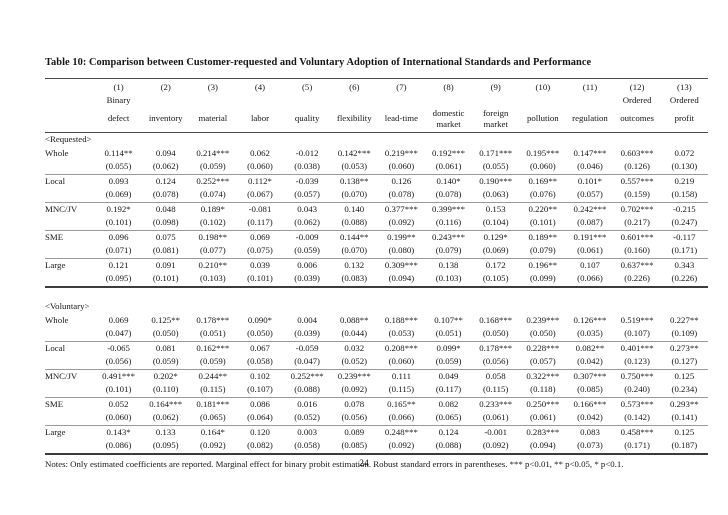 Image resolution: width=728 pixels, height=515 pixels. What do you see at coordinates (213, 236) in the screenshot?
I see `coef-cell: 0.198**` at bounding box center [213, 236].